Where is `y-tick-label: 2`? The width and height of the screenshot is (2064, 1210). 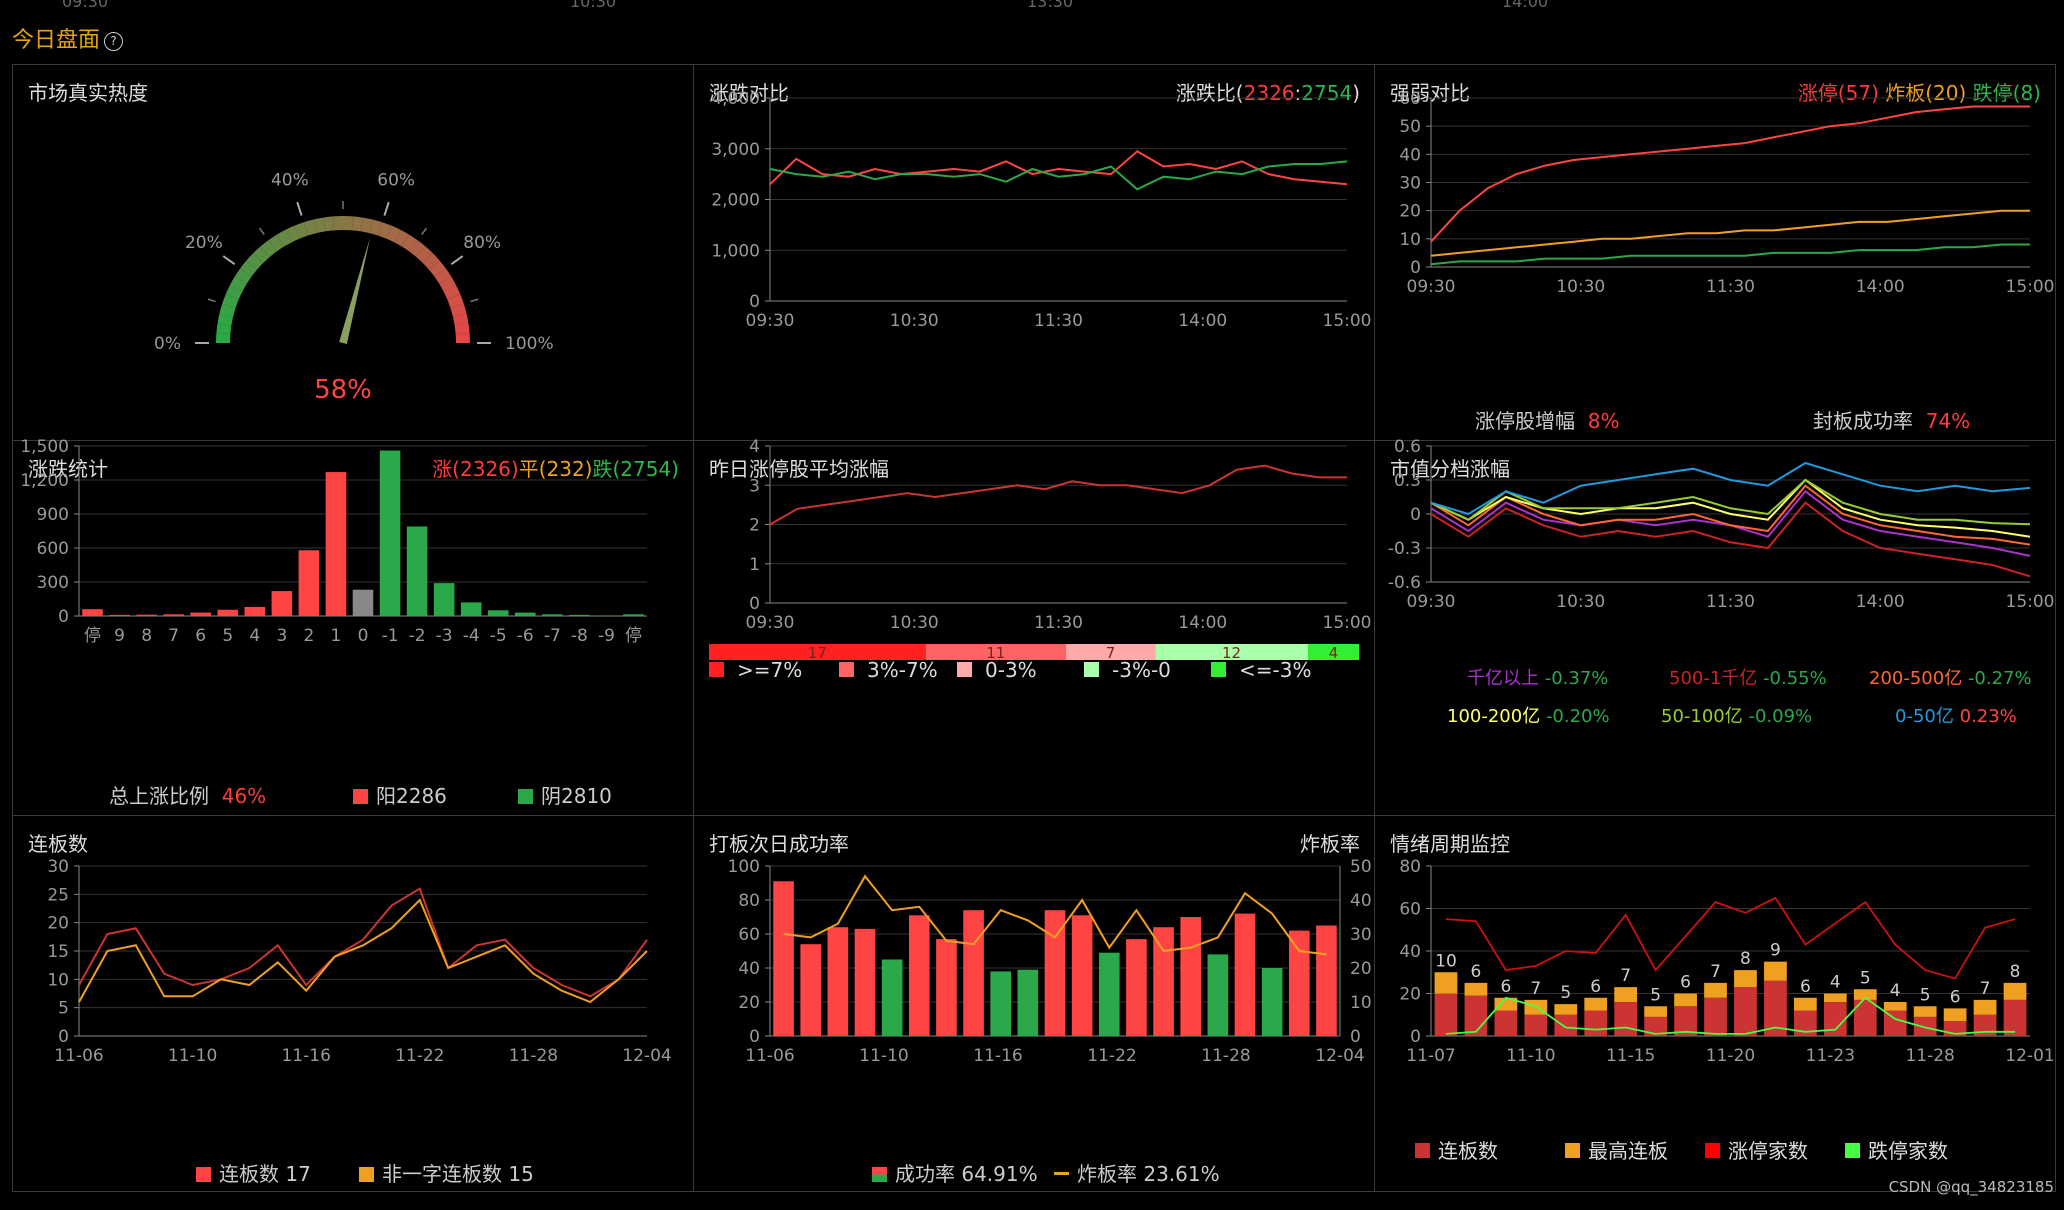 y-tick-label: 2 is located at coordinates (754, 526).